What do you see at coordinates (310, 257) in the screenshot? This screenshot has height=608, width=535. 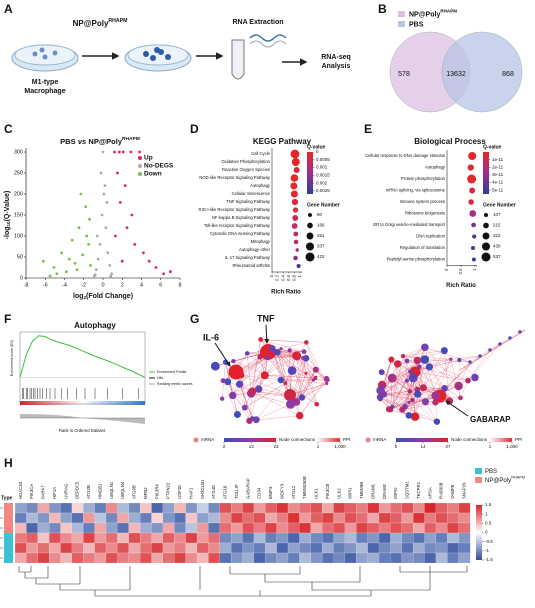 I see `size-legend-dot` at bounding box center [310, 257].